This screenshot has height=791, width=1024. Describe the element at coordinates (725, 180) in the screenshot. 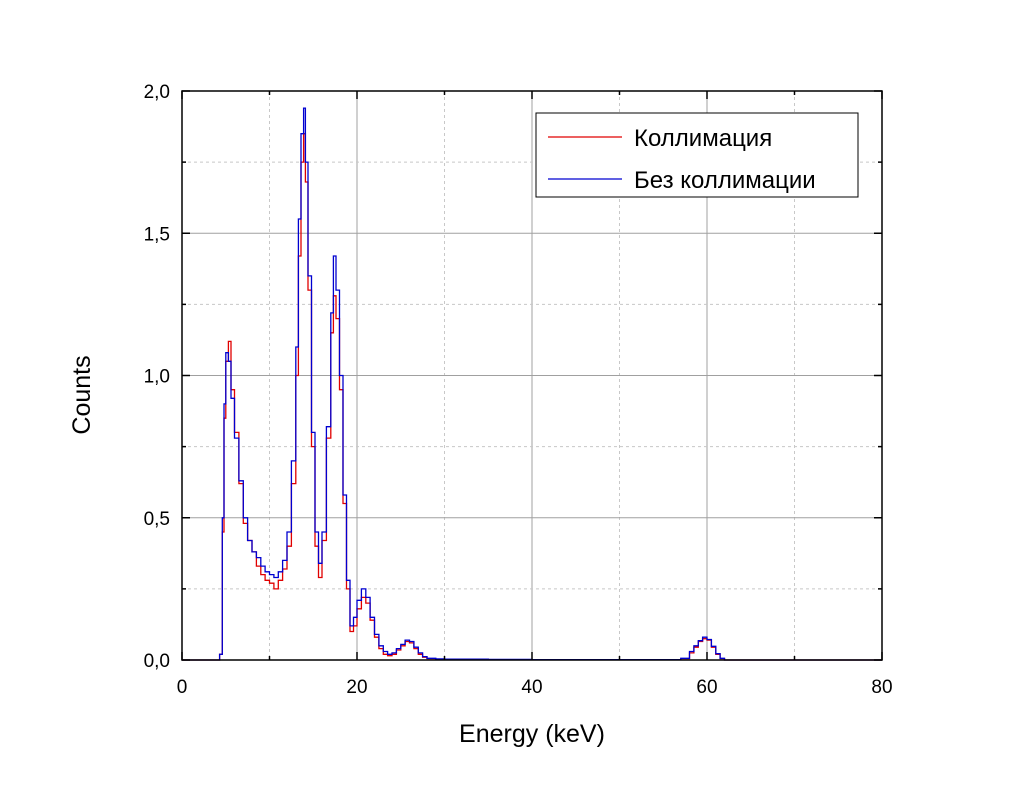

I see `legend-label-no-collimation: Без коллимации` at that location.